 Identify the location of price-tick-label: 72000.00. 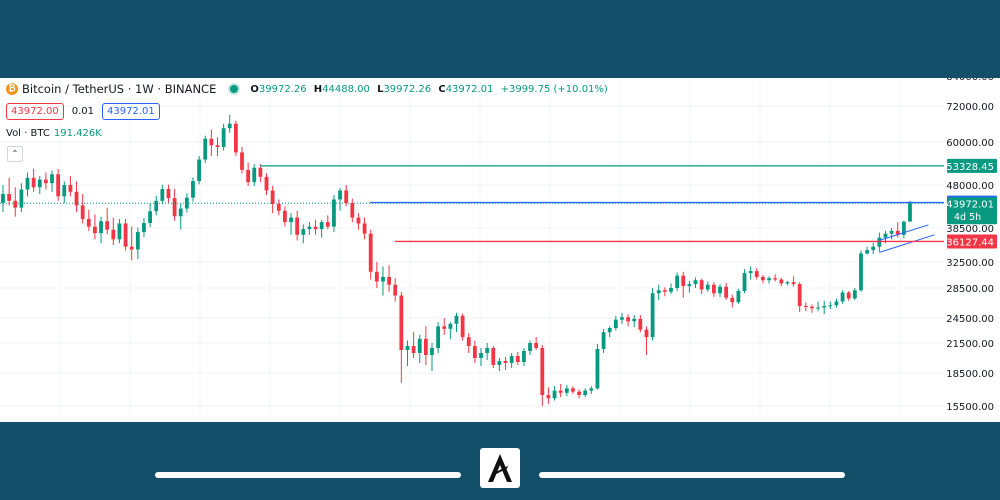
(970, 107).